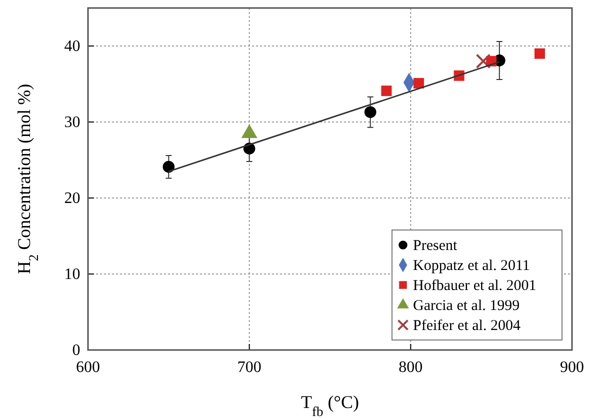  Describe the element at coordinates (72, 47) in the screenshot. I see `y-tick-label: 40` at that location.